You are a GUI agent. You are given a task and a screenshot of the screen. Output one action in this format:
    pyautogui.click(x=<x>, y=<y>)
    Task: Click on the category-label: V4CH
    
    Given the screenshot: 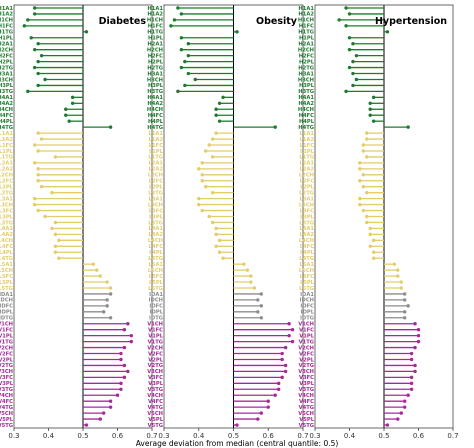 What is the action you would take?
    pyautogui.click(x=6, y=396)
    